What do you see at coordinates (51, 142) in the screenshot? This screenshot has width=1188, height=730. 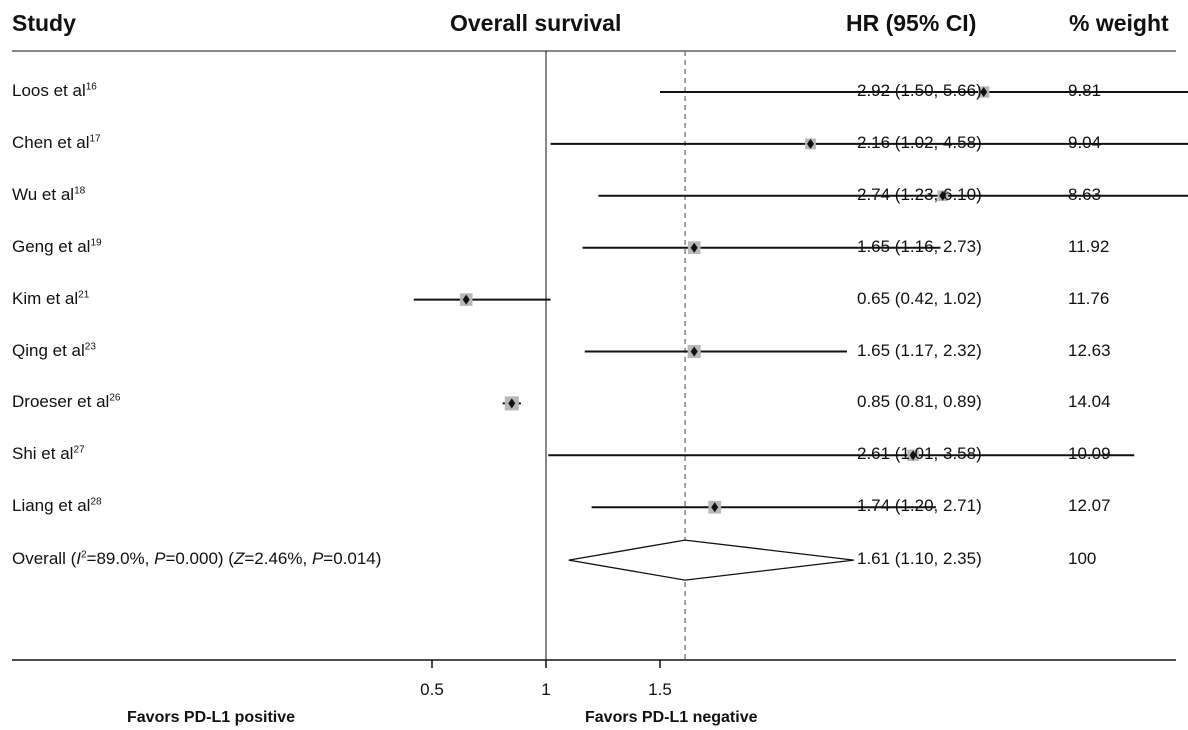 I see `study-name: Chen et al` at bounding box center [51, 142].